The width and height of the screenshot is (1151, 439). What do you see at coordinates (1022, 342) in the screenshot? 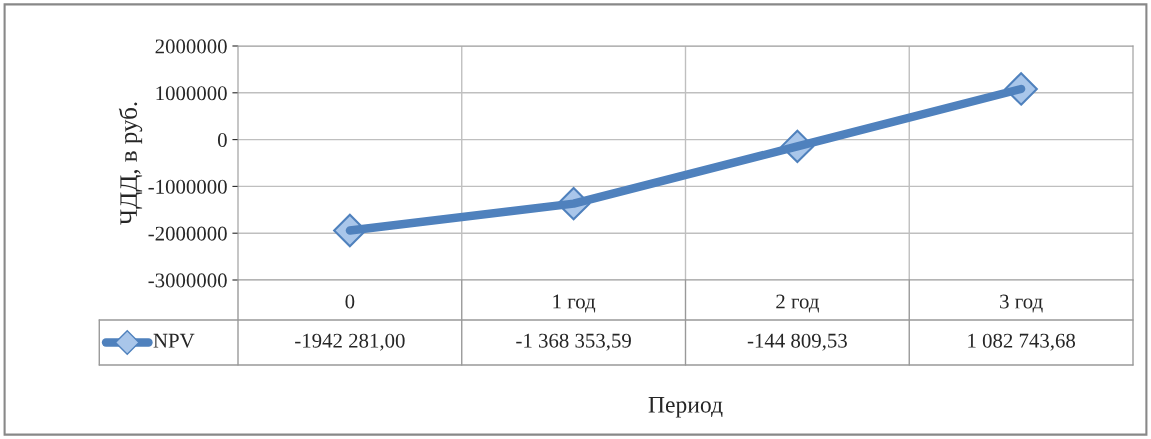
I see `data-label: 1 082 743,68` at bounding box center [1022, 342].